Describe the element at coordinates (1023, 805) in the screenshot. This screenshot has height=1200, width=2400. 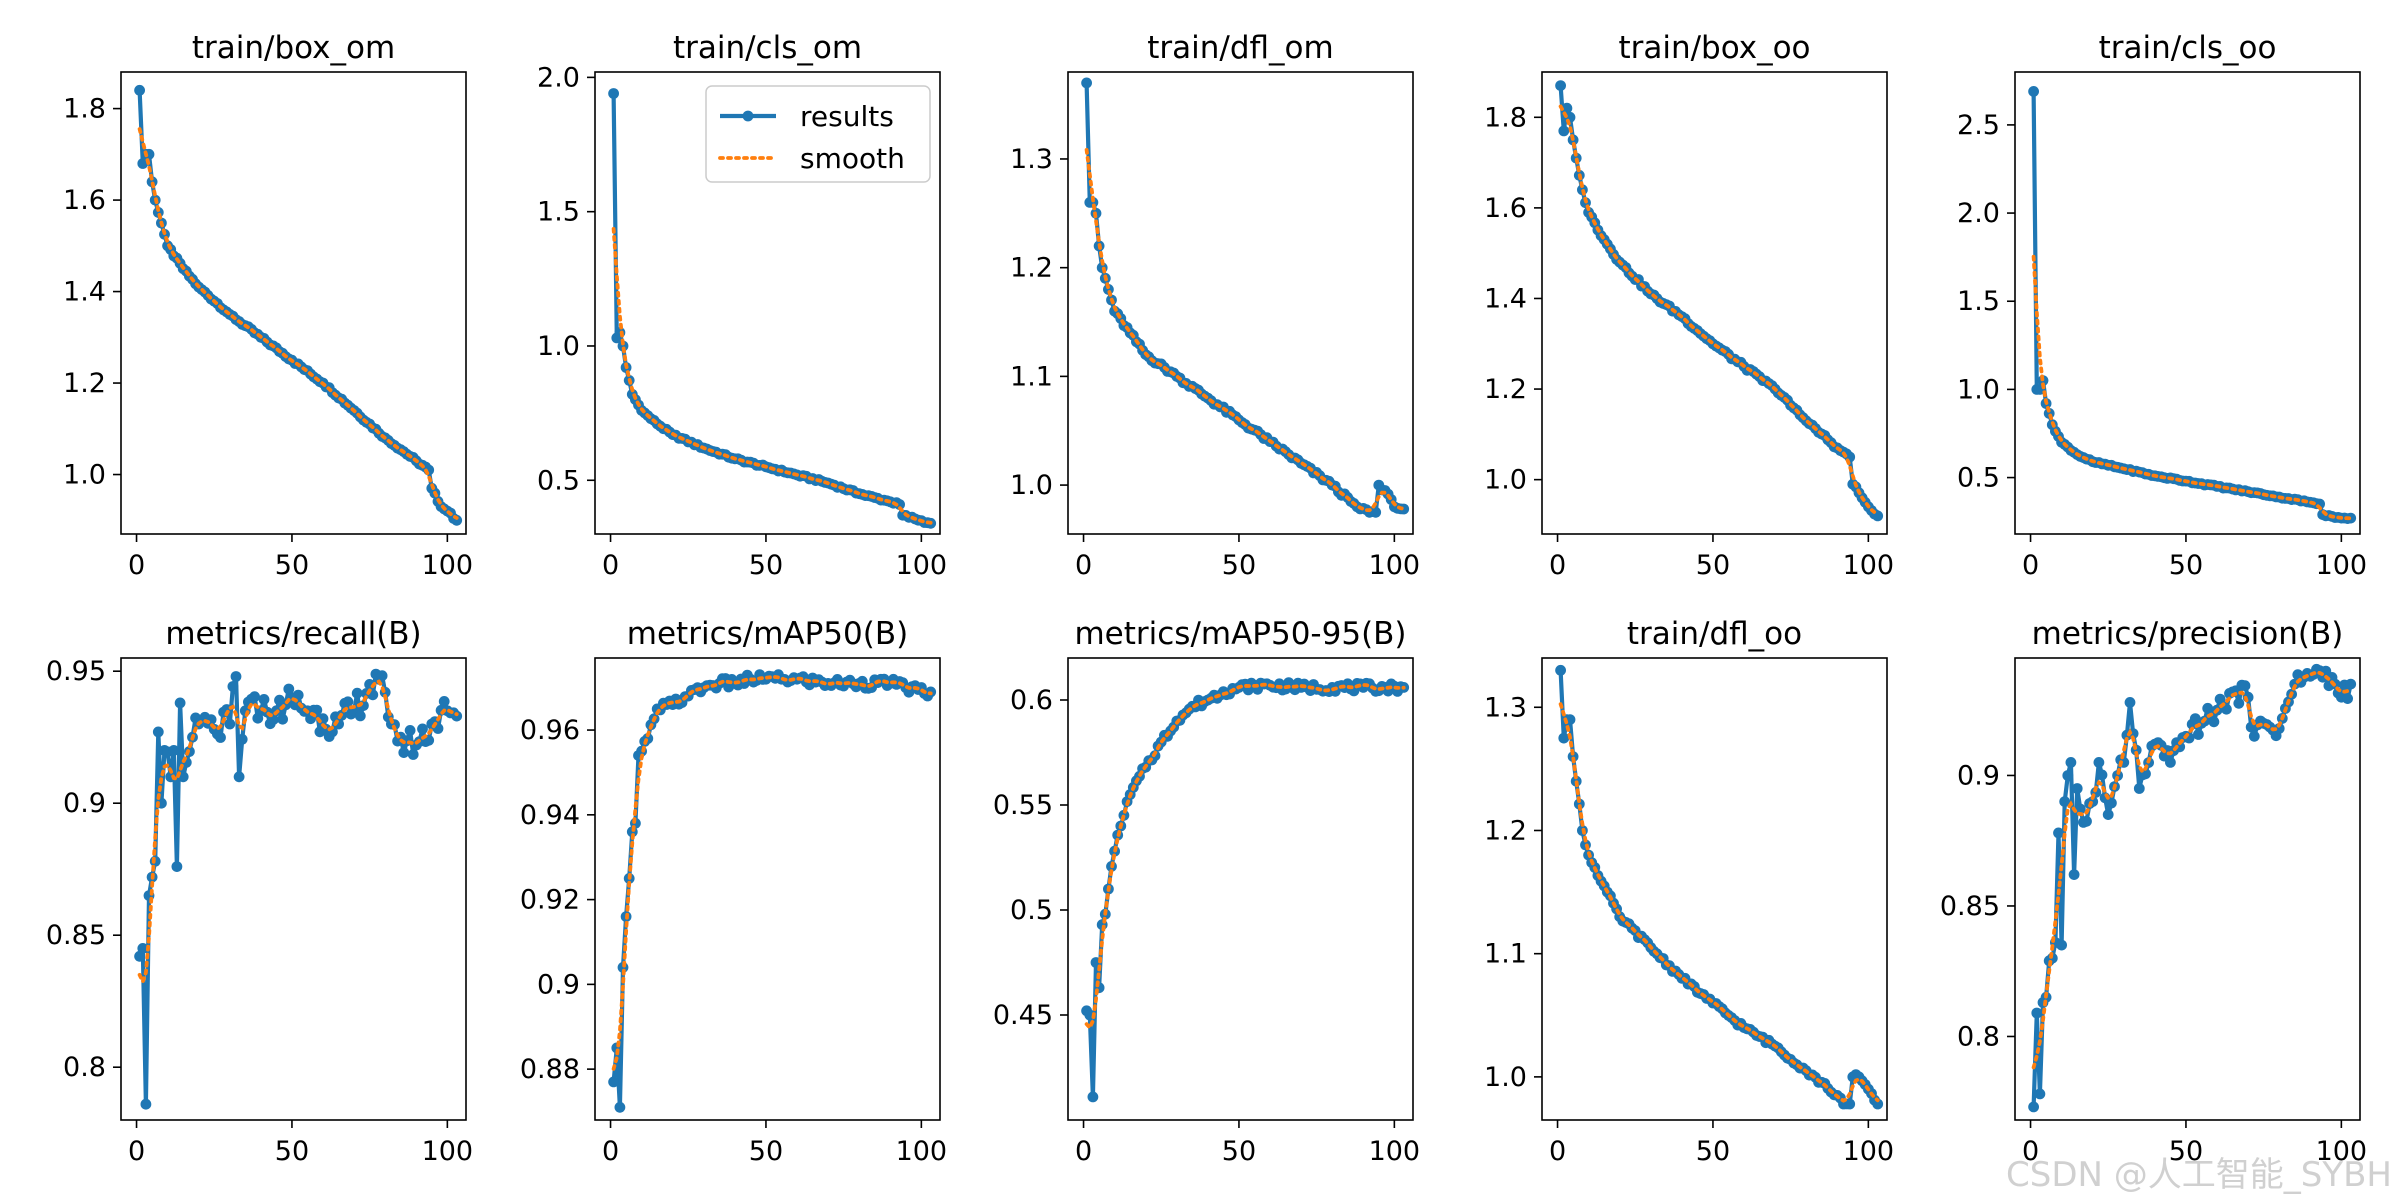
I see `y-tick-label: 0.55` at that location.